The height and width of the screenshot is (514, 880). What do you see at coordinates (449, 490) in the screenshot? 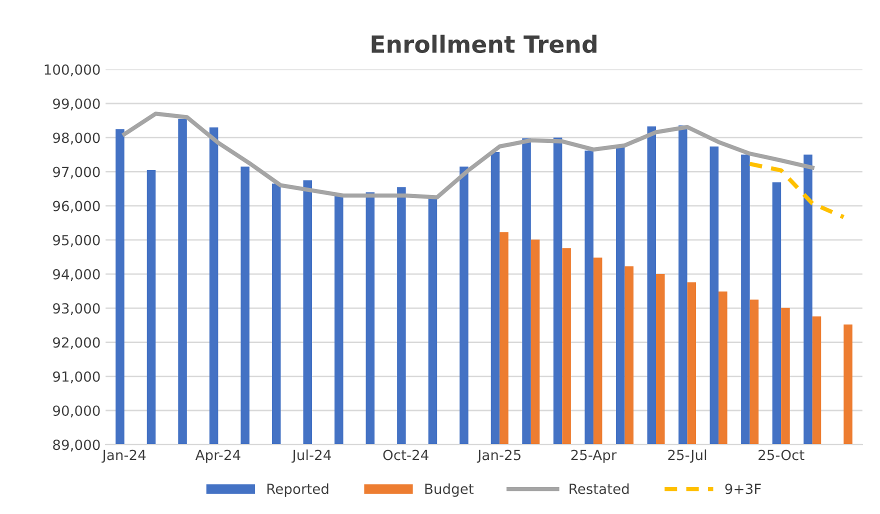
I see `legend-label: Budget` at bounding box center [449, 490].